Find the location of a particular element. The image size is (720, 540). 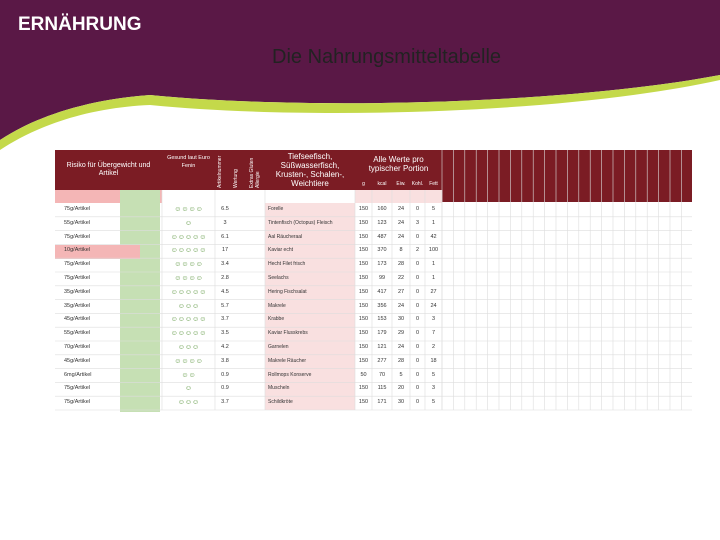

food-name: Muscheln is located at coordinates (279, 388).